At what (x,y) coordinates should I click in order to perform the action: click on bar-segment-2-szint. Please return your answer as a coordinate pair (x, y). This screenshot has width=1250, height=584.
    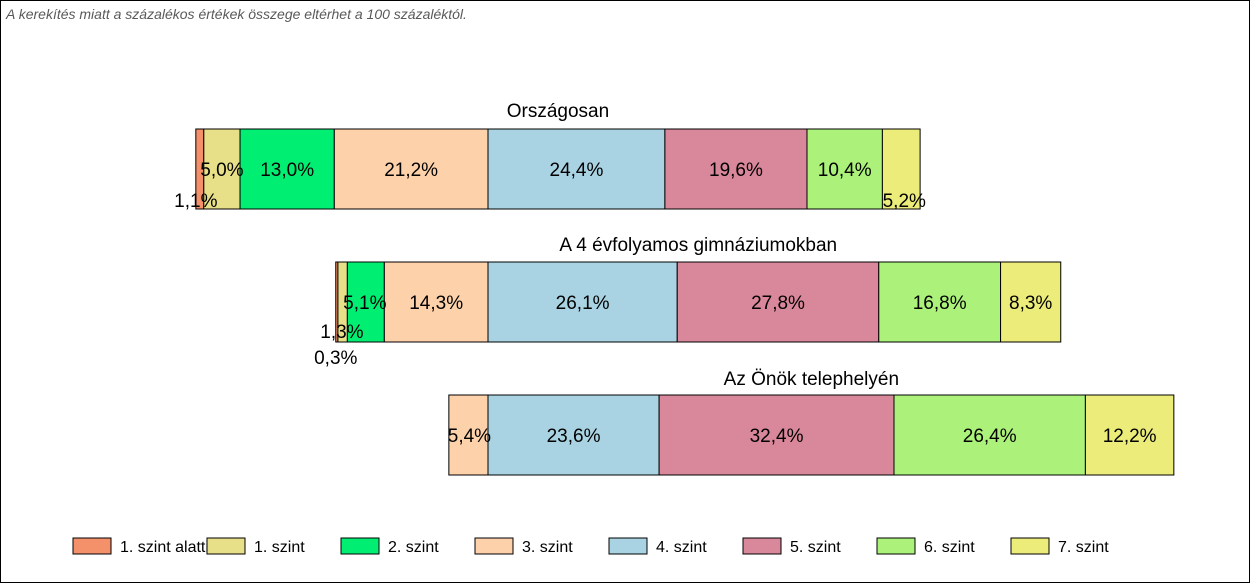
    Looking at the image, I should click on (365, 302).